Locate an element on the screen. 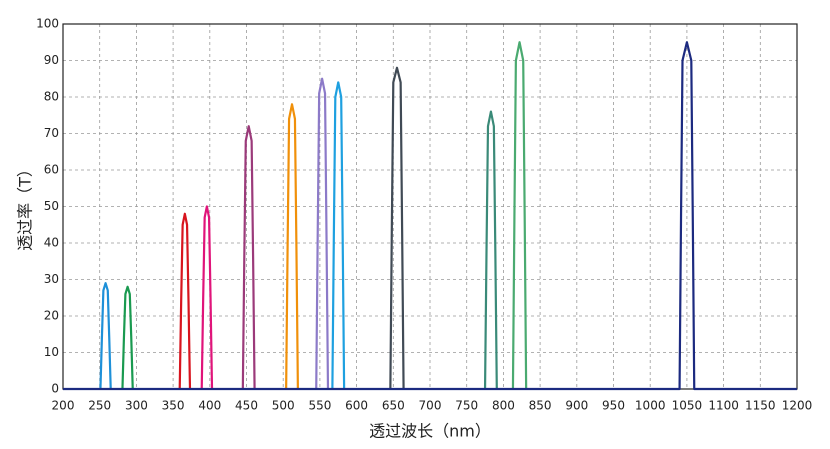 The height and width of the screenshot is (449, 830). x-tick-label: 1150 is located at coordinates (760, 406).